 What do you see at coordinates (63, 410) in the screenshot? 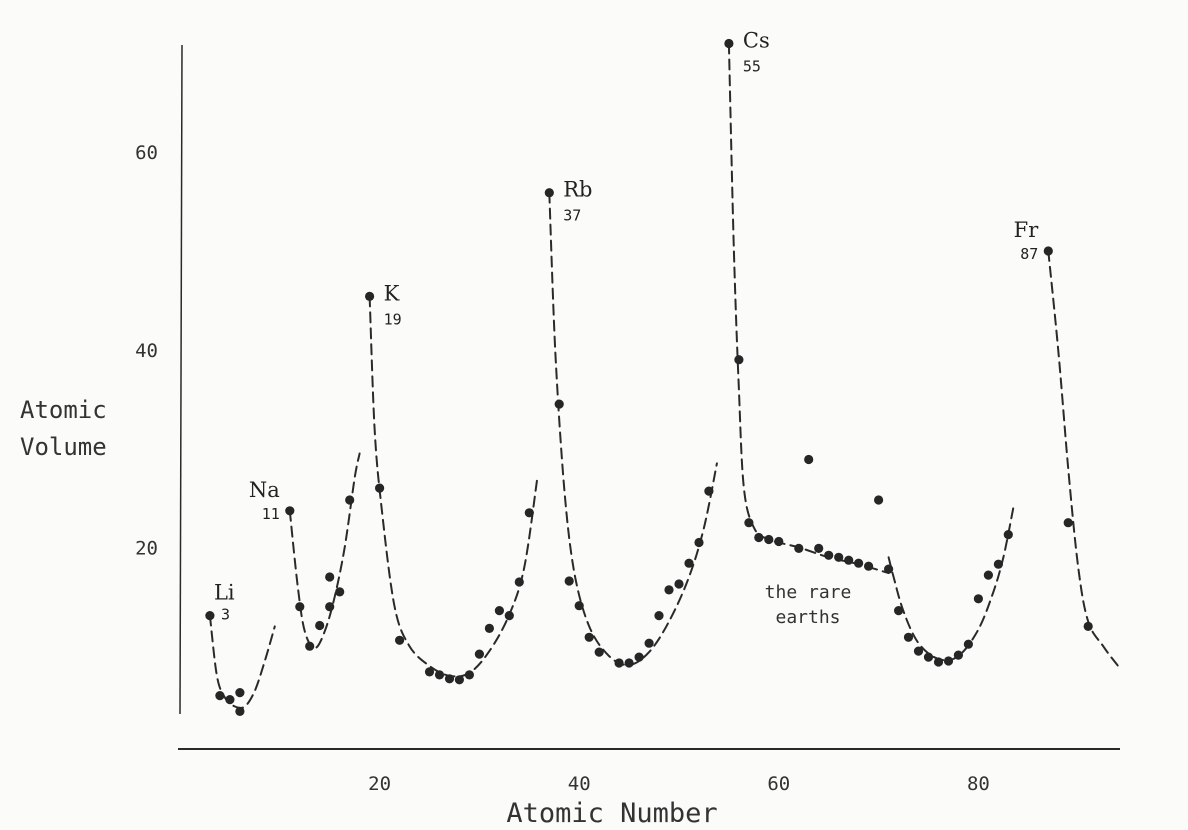
I see `y-axis-title-line1: Atomic` at bounding box center [63, 410].